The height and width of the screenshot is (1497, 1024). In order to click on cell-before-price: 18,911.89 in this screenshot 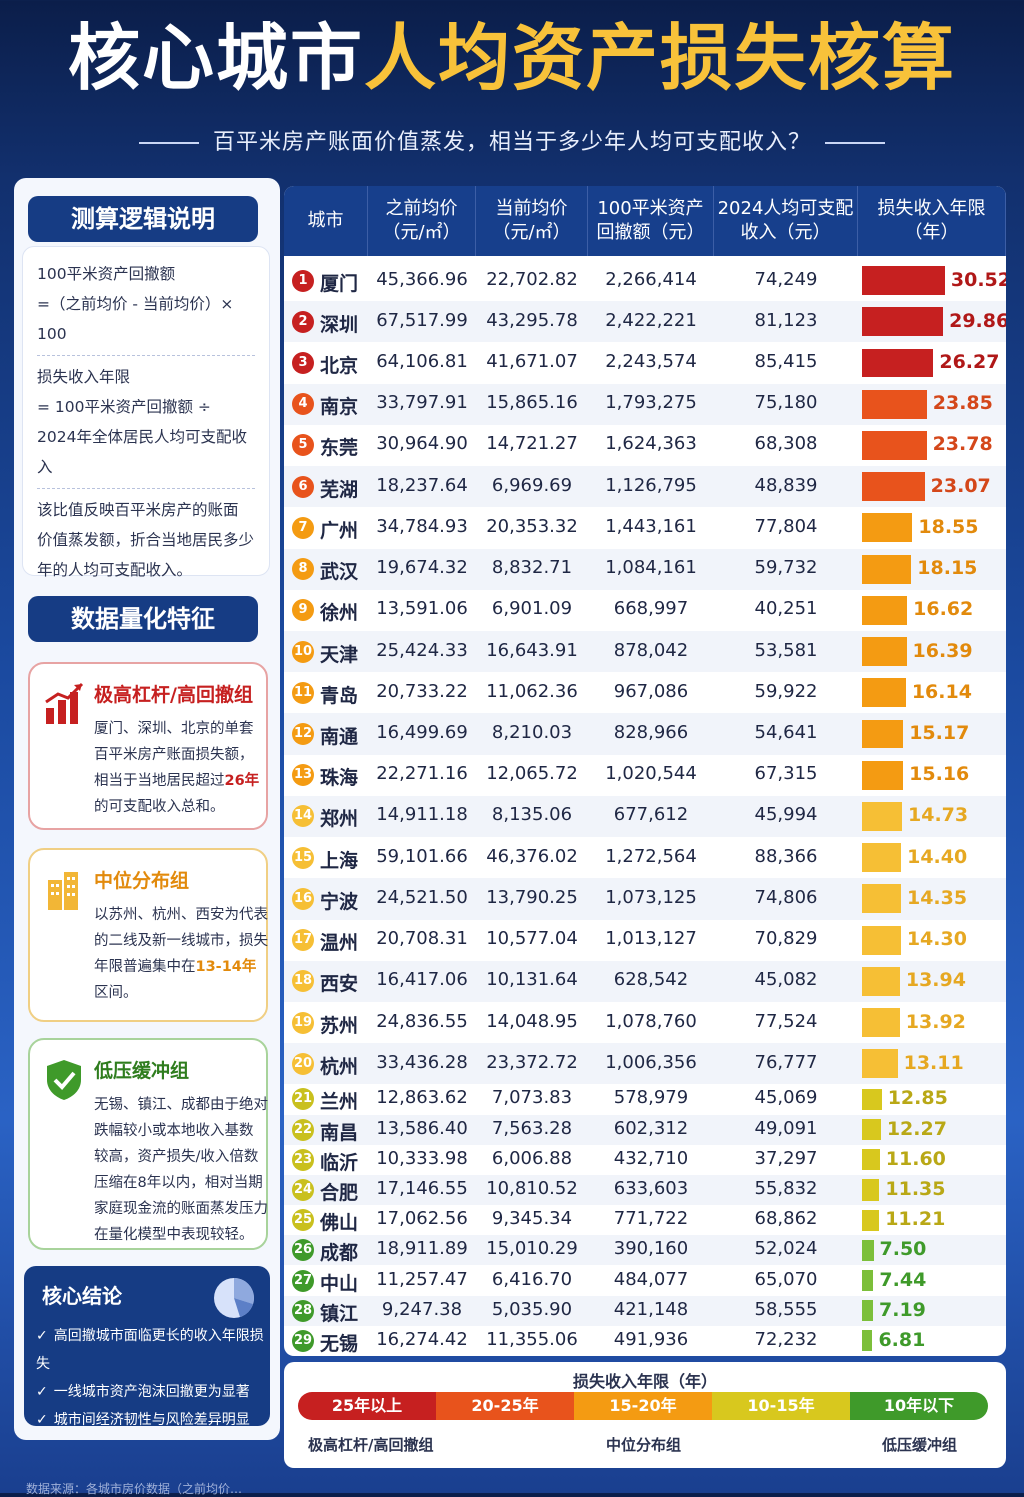, I will do `click(422, 1249)`.